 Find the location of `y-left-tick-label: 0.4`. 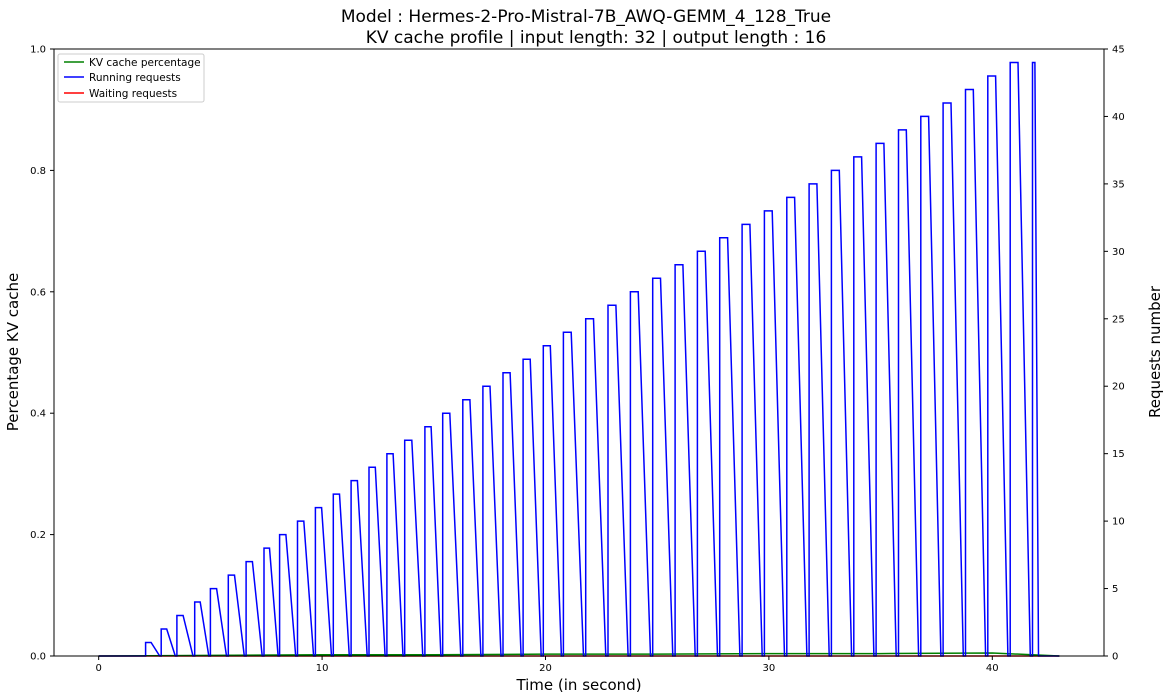

y-left-tick-label: 0.4 is located at coordinates (38, 414).